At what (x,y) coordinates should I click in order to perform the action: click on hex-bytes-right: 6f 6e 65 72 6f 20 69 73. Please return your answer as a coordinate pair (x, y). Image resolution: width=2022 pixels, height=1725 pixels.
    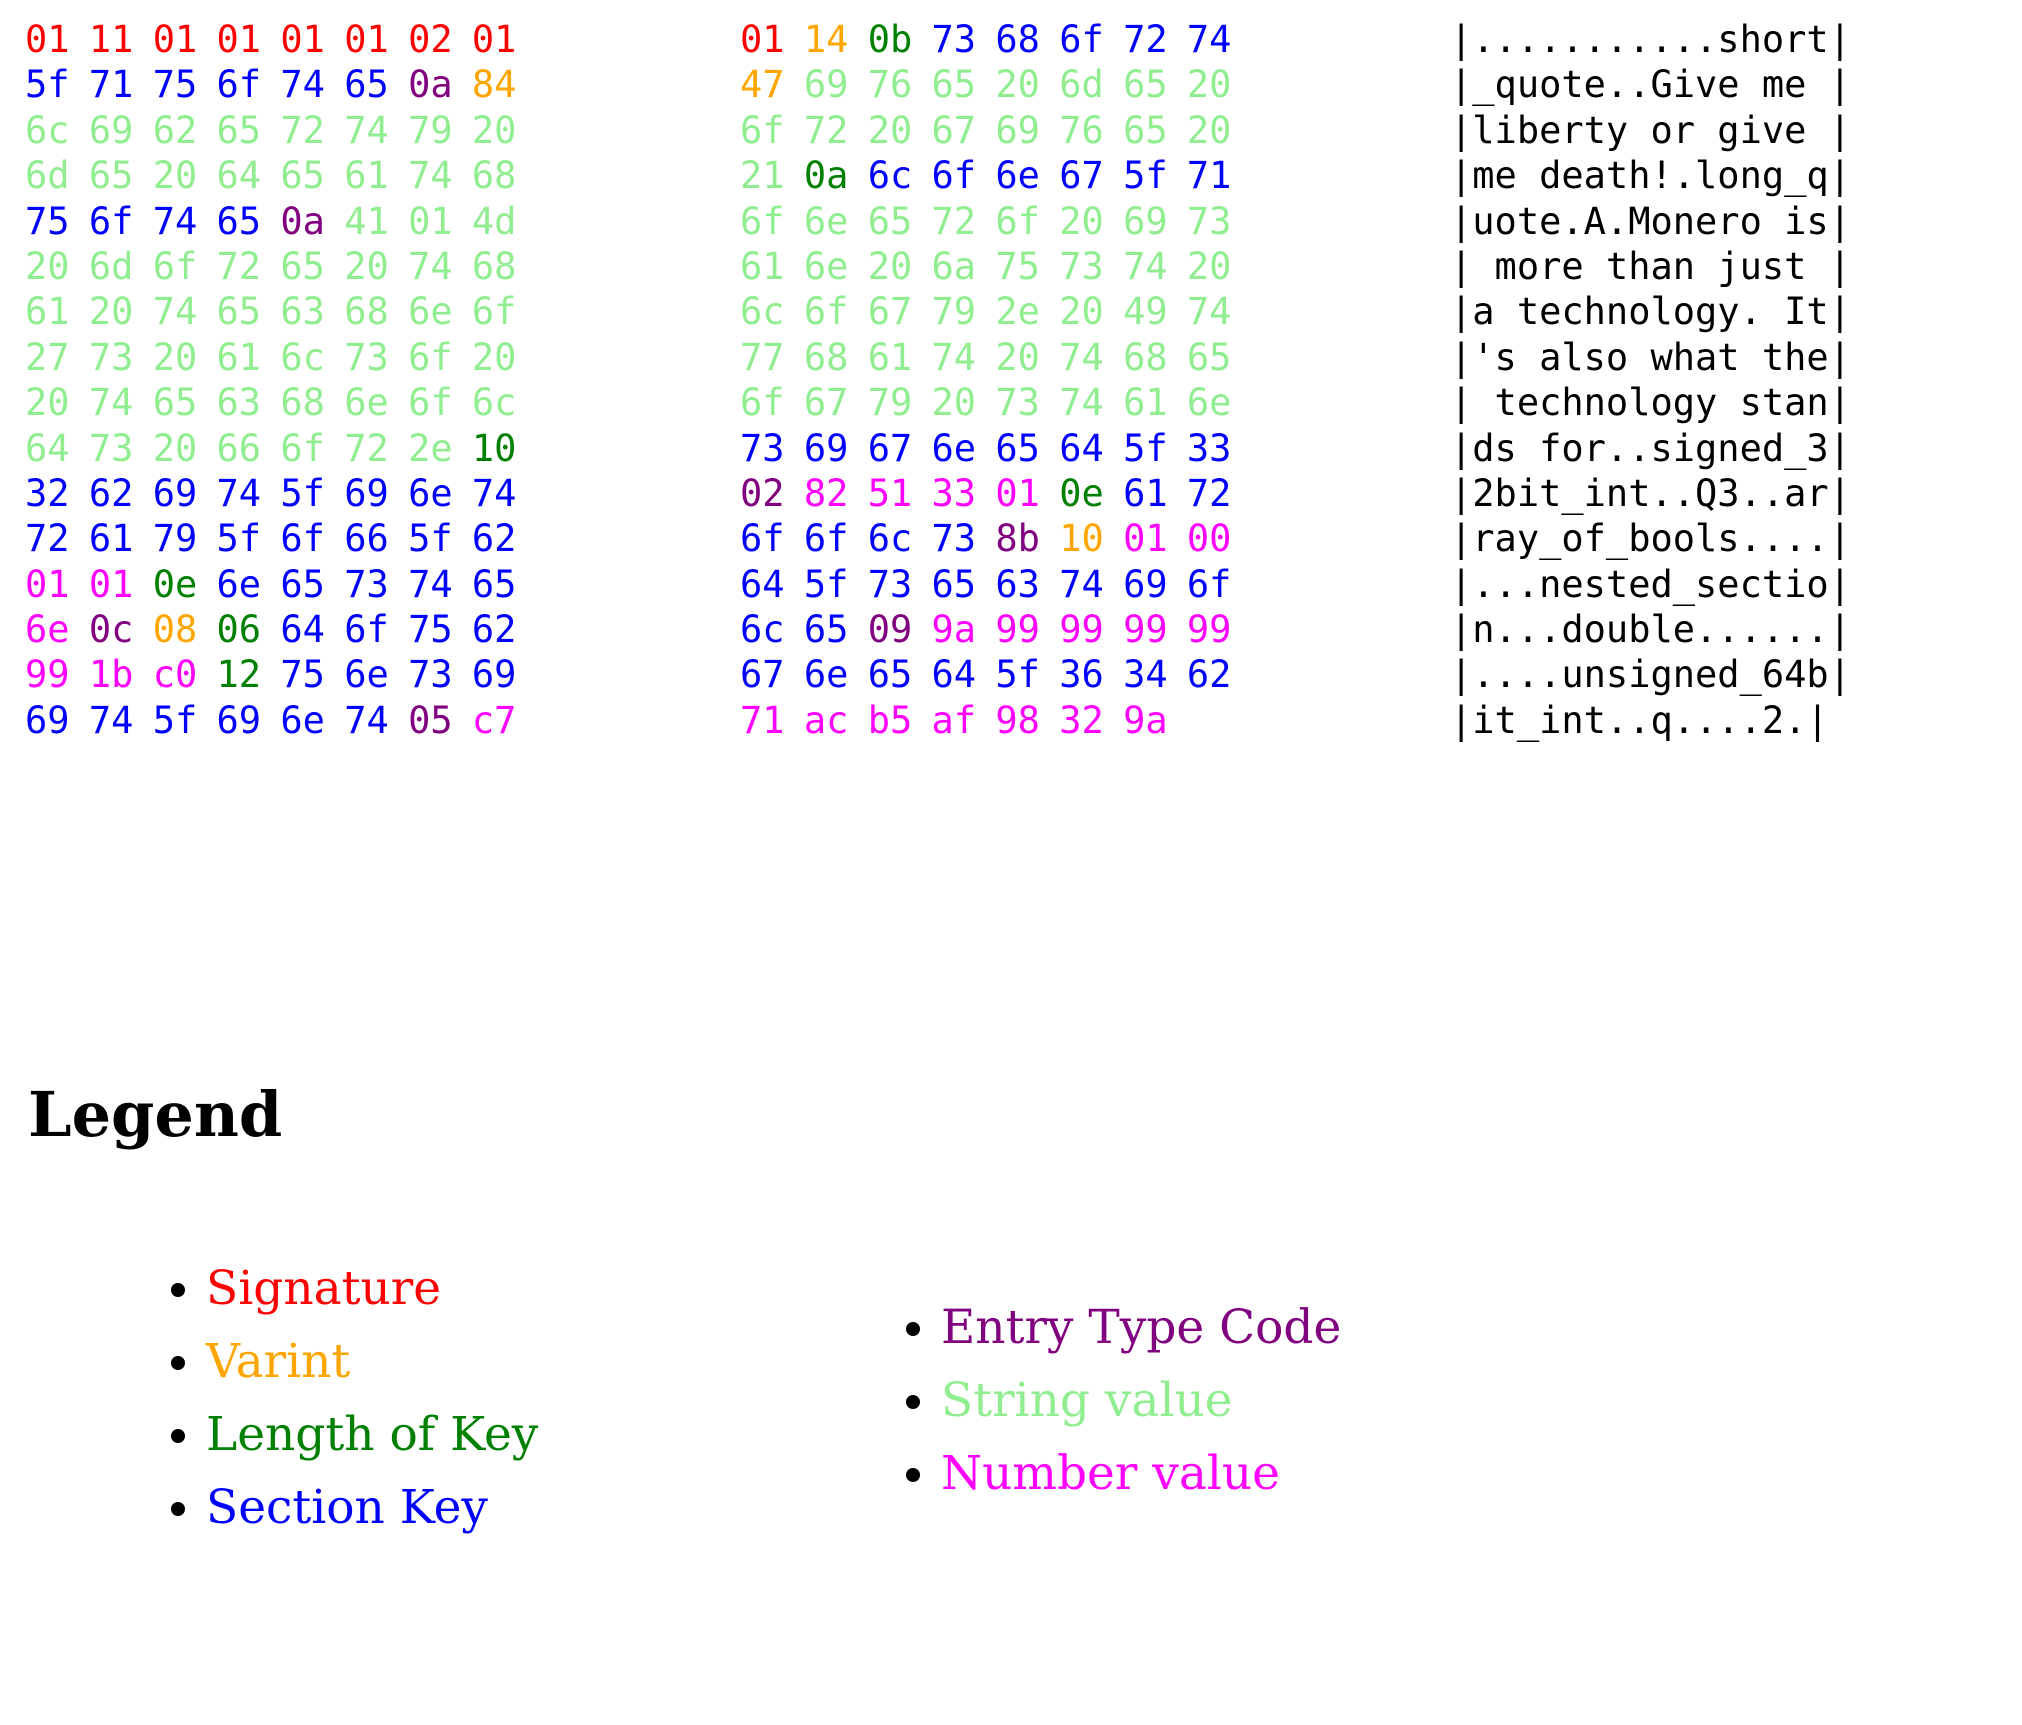
    Looking at the image, I should click on (985, 221).